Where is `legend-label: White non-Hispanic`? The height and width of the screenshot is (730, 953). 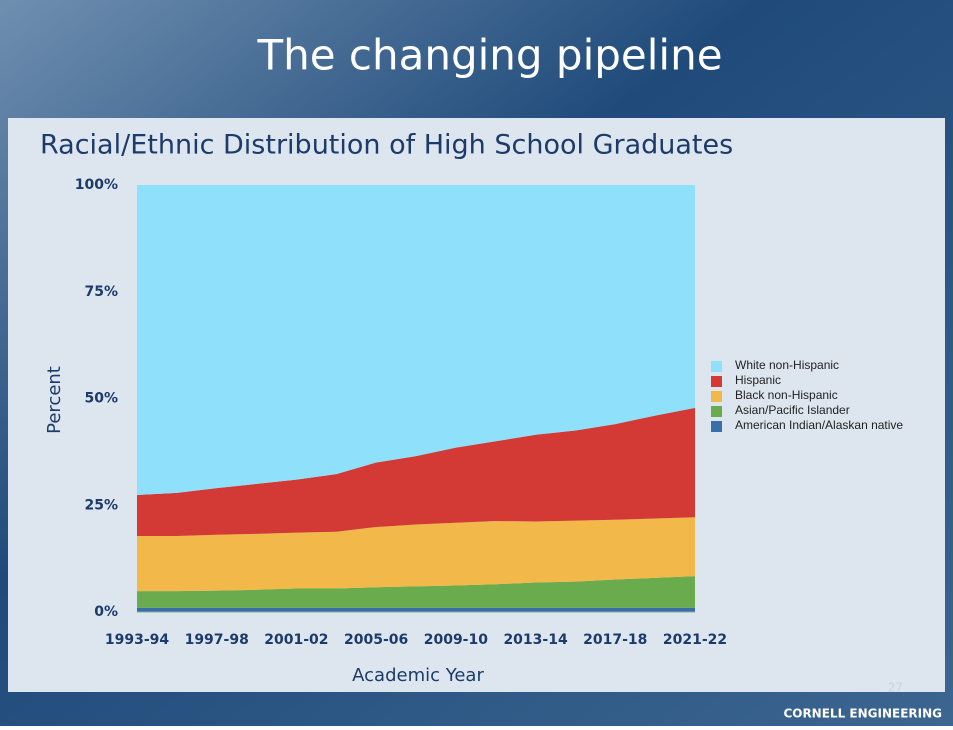
legend-label: White non-Hispanic is located at coordinates (787, 365).